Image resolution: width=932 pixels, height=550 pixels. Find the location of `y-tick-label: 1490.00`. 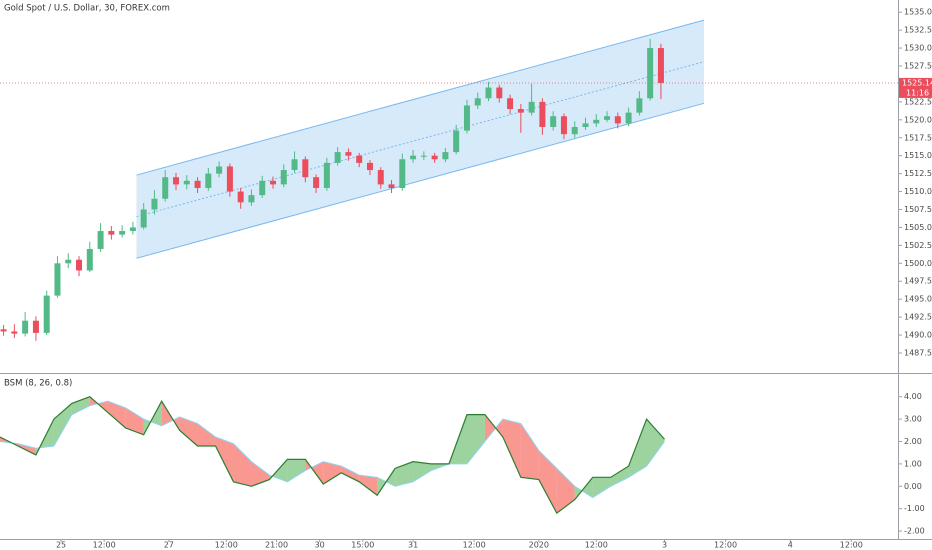

y-tick-label: 1490.00 is located at coordinates (918, 335).